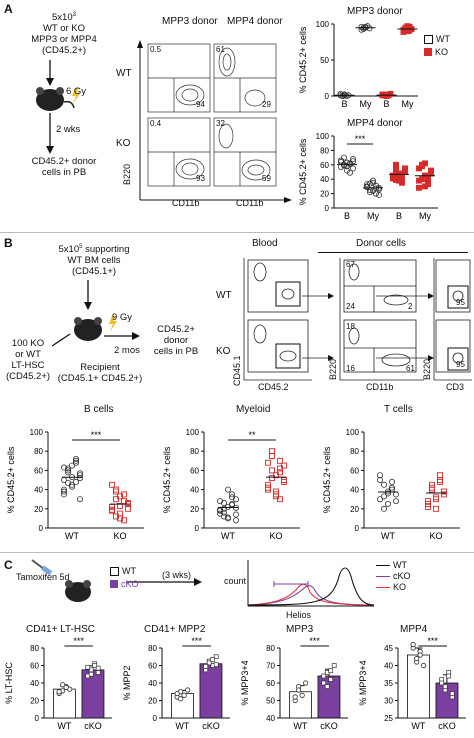 The width and height of the screenshot is (474, 738). What do you see at coordinates (358, 64) in the screenshot?
I see `chart-a1: 0 50 100 B My B My % CD45.2+ cells` at bounding box center [358, 64].